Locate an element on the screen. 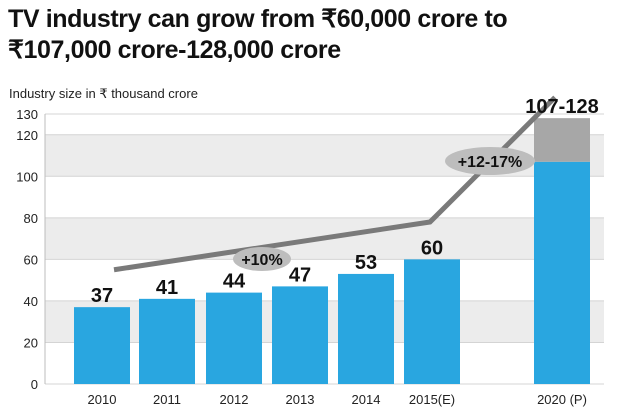  x-tick-label: 2013 is located at coordinates (300, 399).